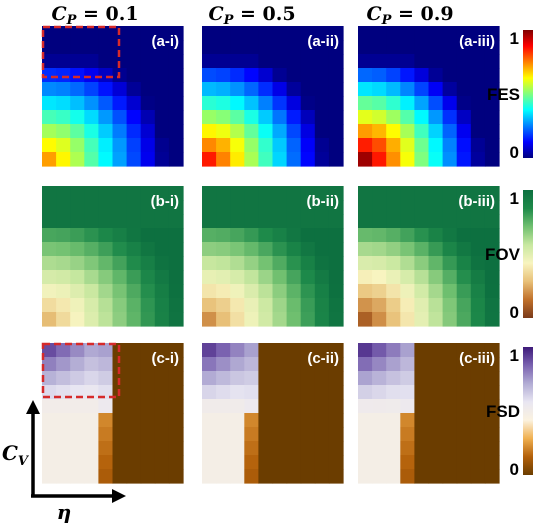 This screenshot has height=527, width=550. I want to click on heatmap-panel-b-i: (b-i), so click(113, 256).